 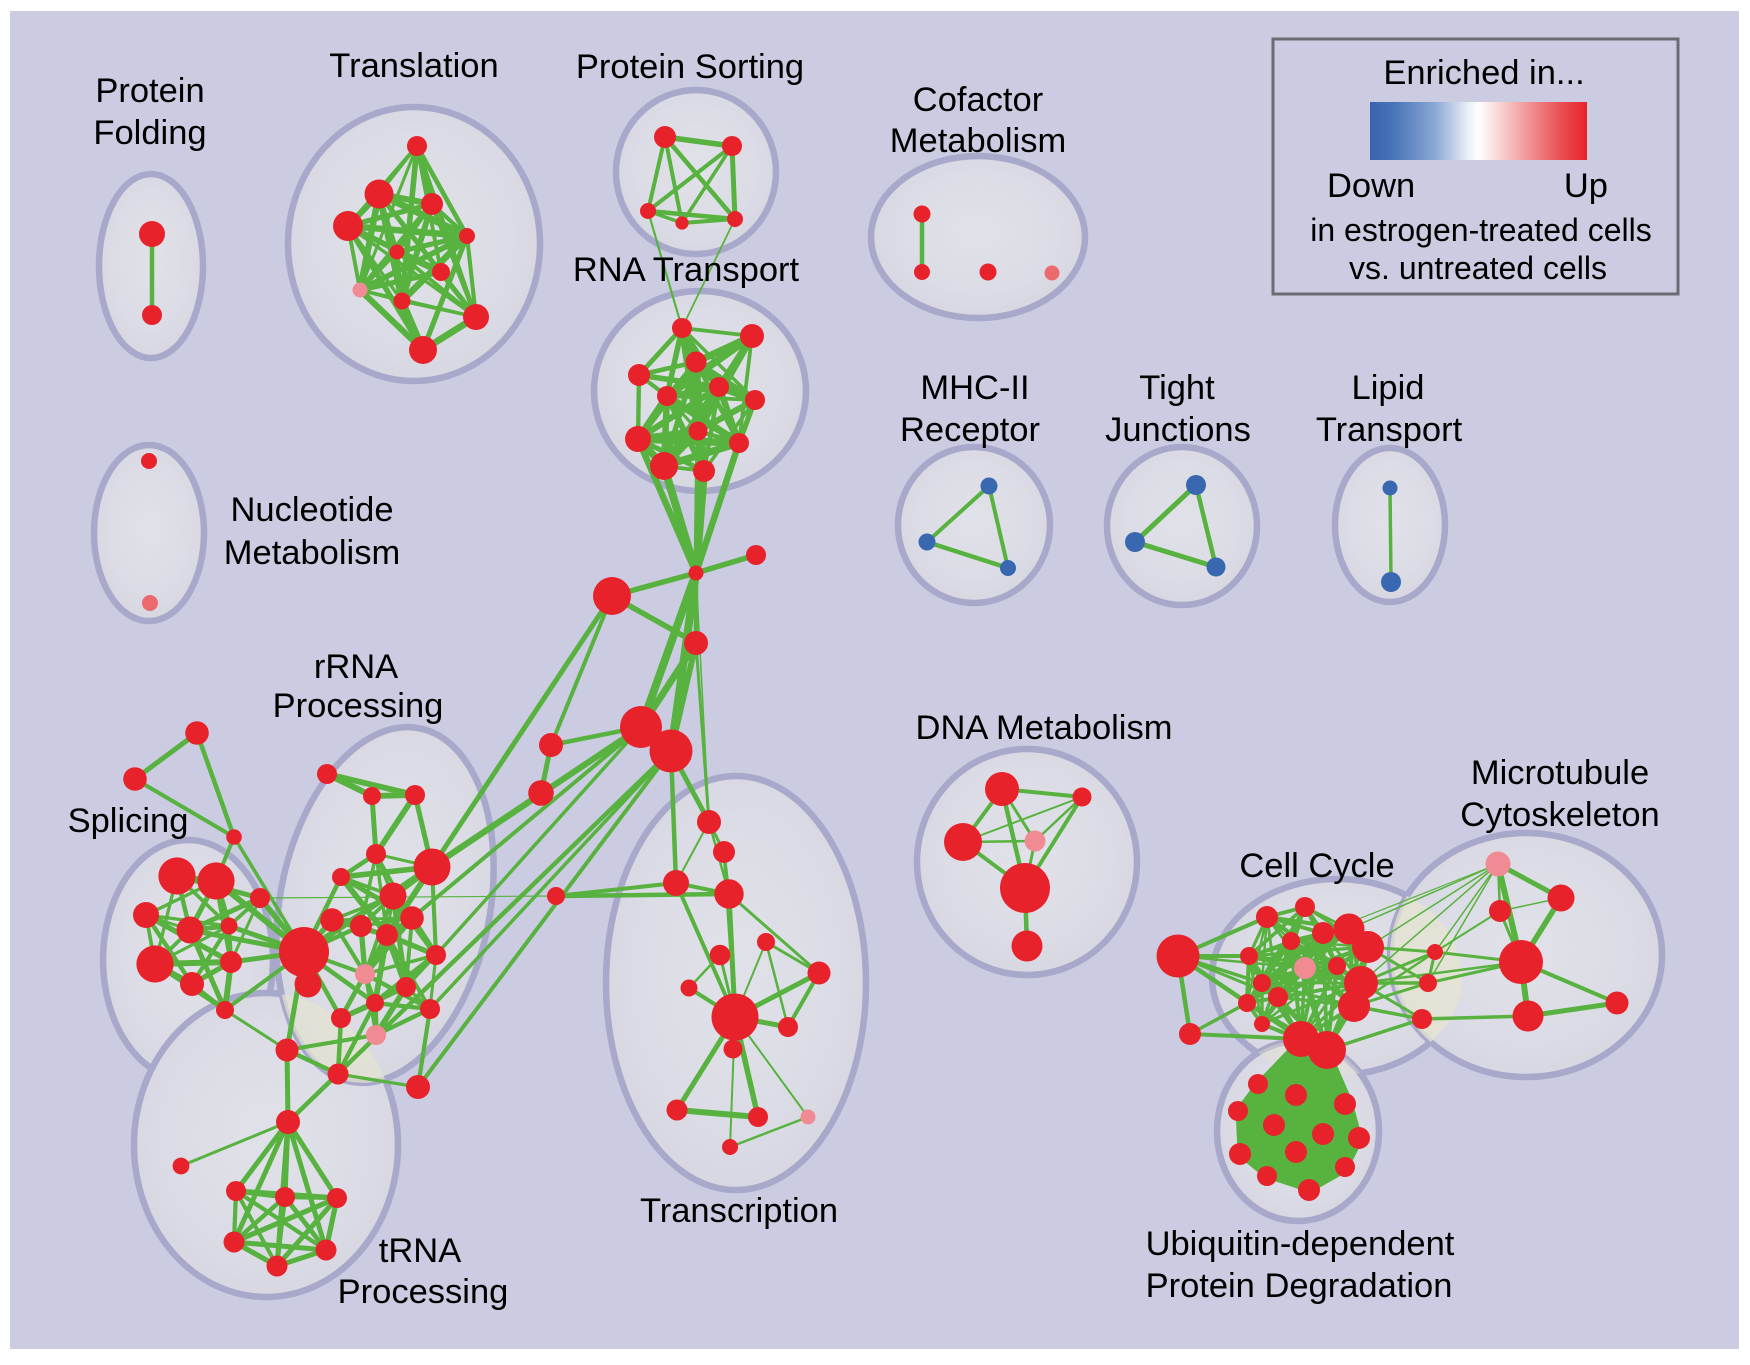 What do you see at coordinates (1299, 1286) in the screenshot?
I see `svg-text: Protein Degradation` at bounding box center [1299, 1286].